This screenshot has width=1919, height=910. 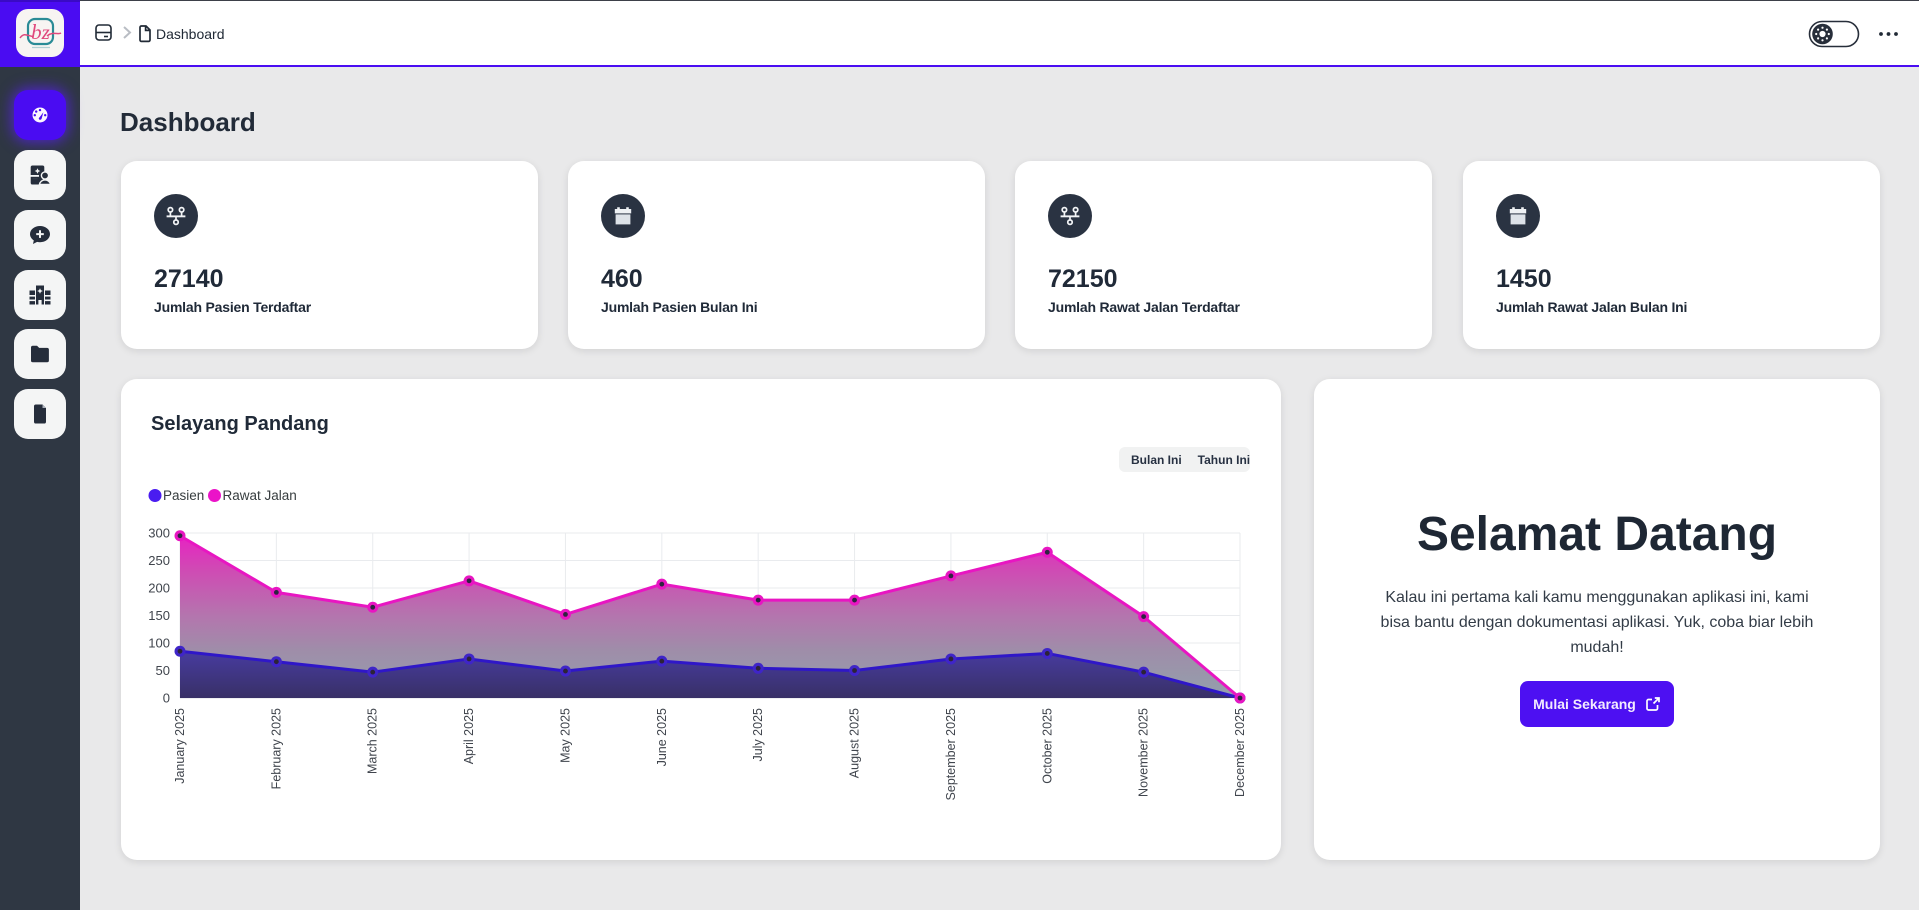 I want to click on svg-text: 0, so click(x=166, y=698).